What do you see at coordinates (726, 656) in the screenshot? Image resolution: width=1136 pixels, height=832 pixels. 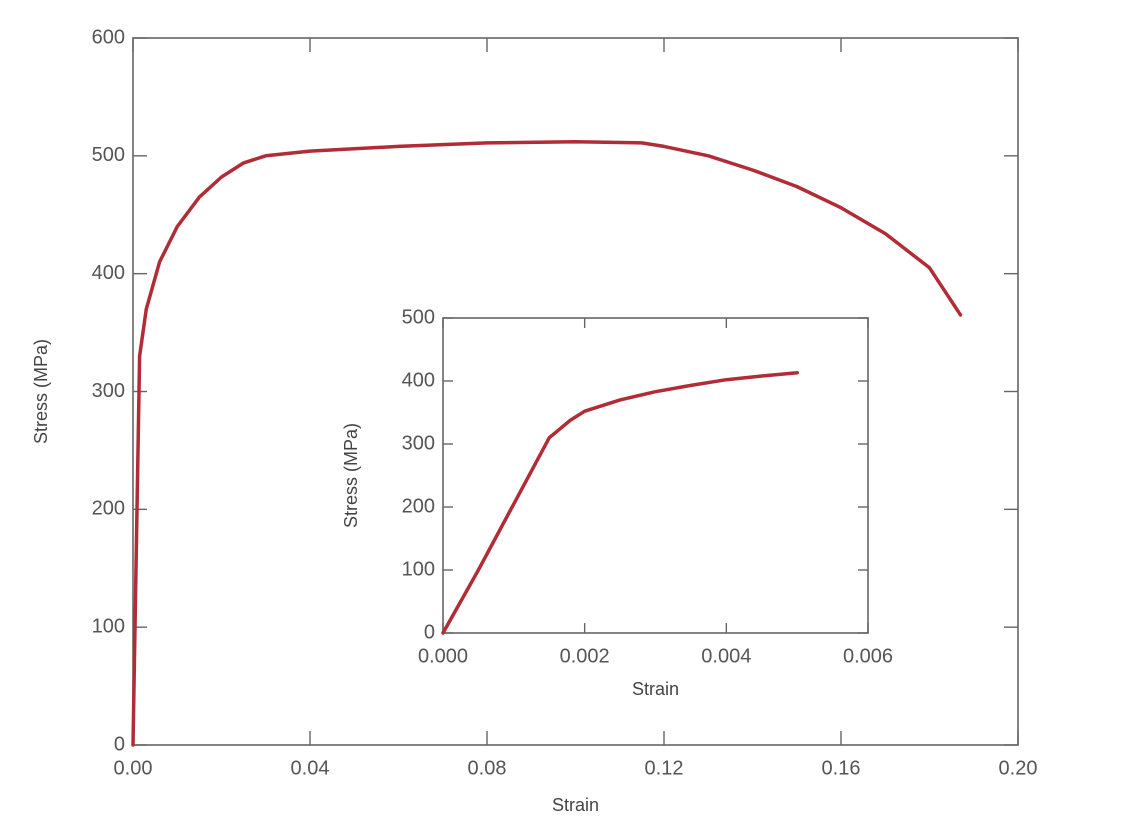 I see `x-tick-label: 0.004` at bounding box center [726, 656].